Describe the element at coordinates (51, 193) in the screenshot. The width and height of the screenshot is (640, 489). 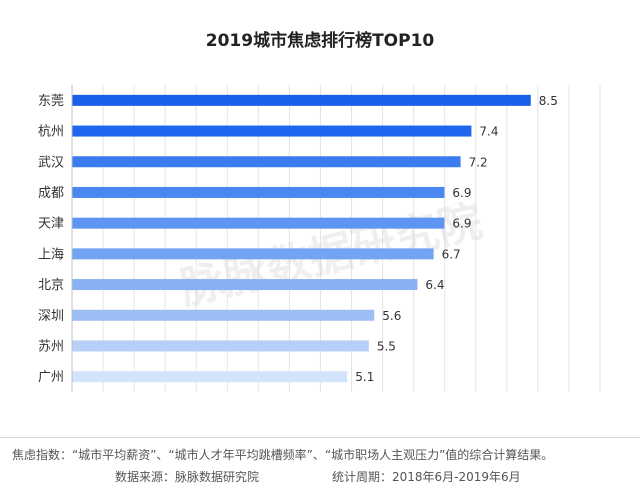
I see `category-label: 成都` at that location.